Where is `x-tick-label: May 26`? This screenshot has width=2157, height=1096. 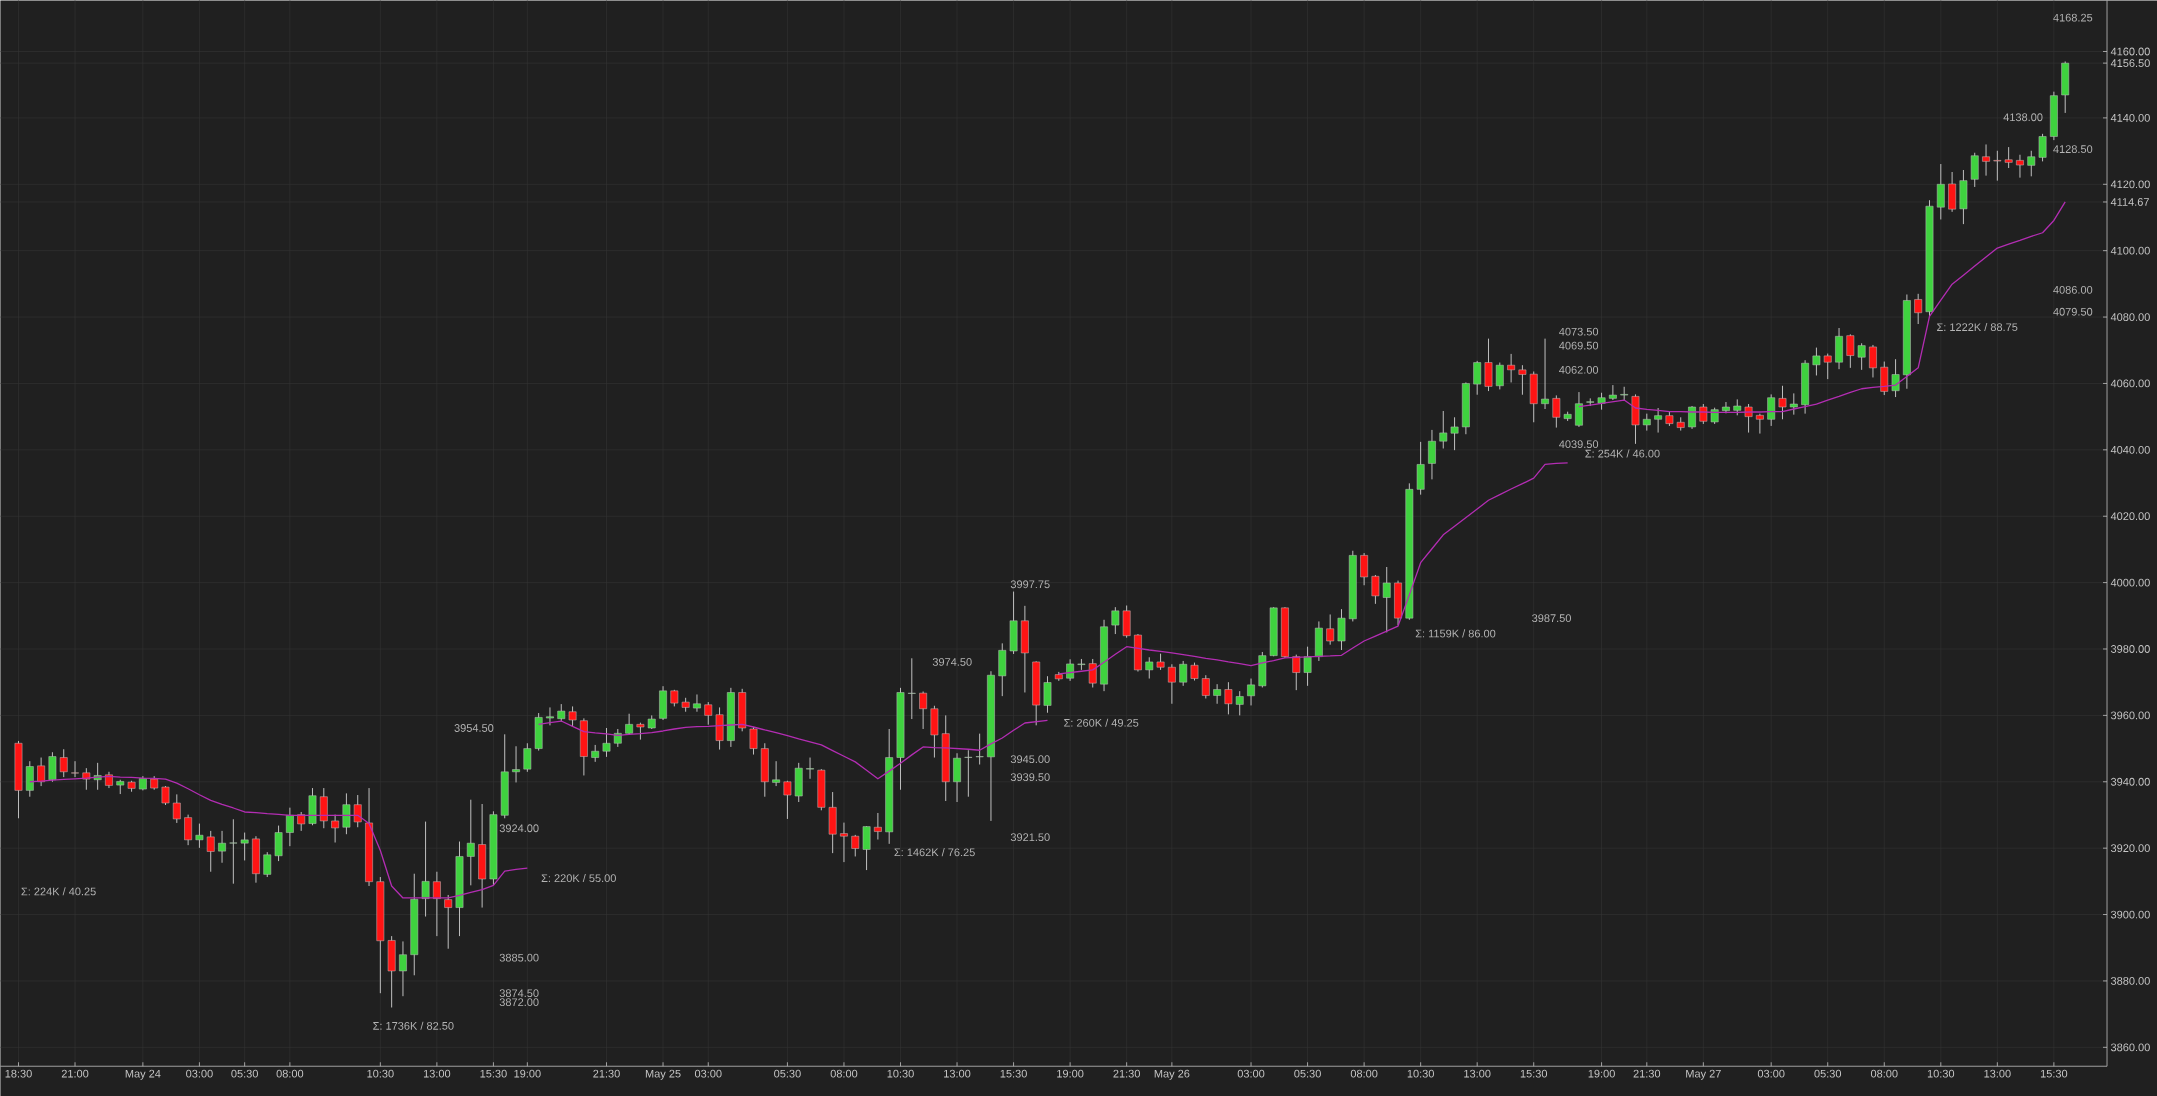 x-tick-label: May 26 is located at coordinates (1172, 1074).